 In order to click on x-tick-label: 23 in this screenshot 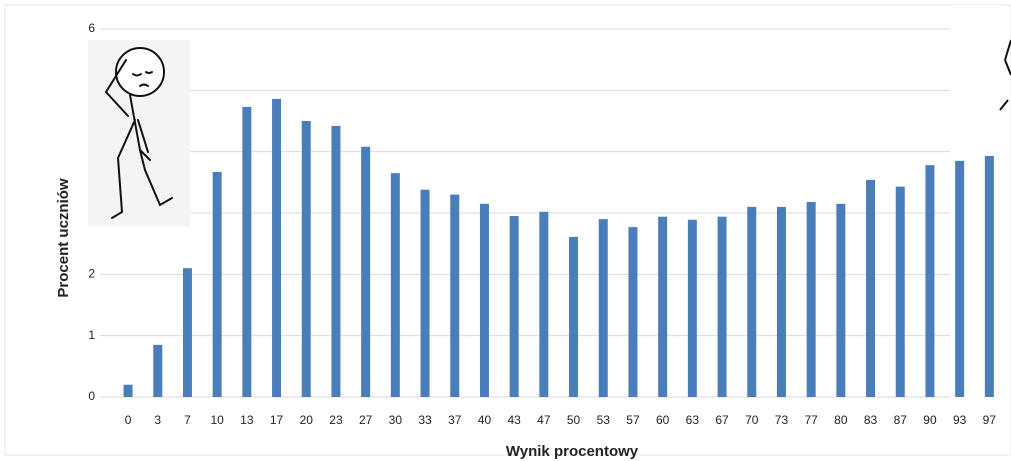, I will do `click(336, 420)`.